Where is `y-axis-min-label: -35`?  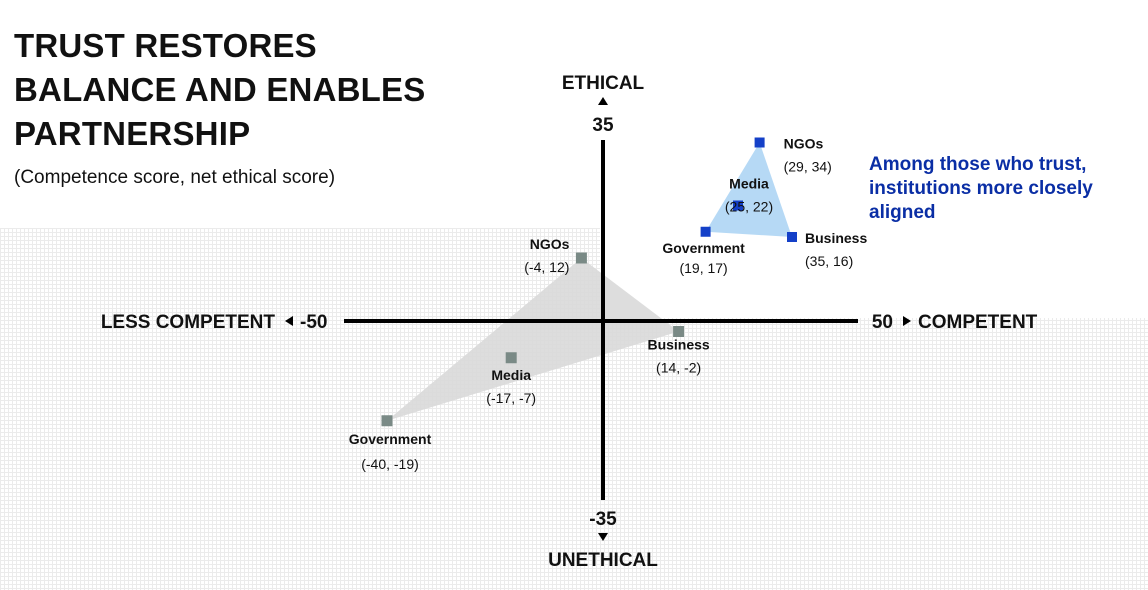 y-axis-min-label: -35 is located at coordinates (603, 519).